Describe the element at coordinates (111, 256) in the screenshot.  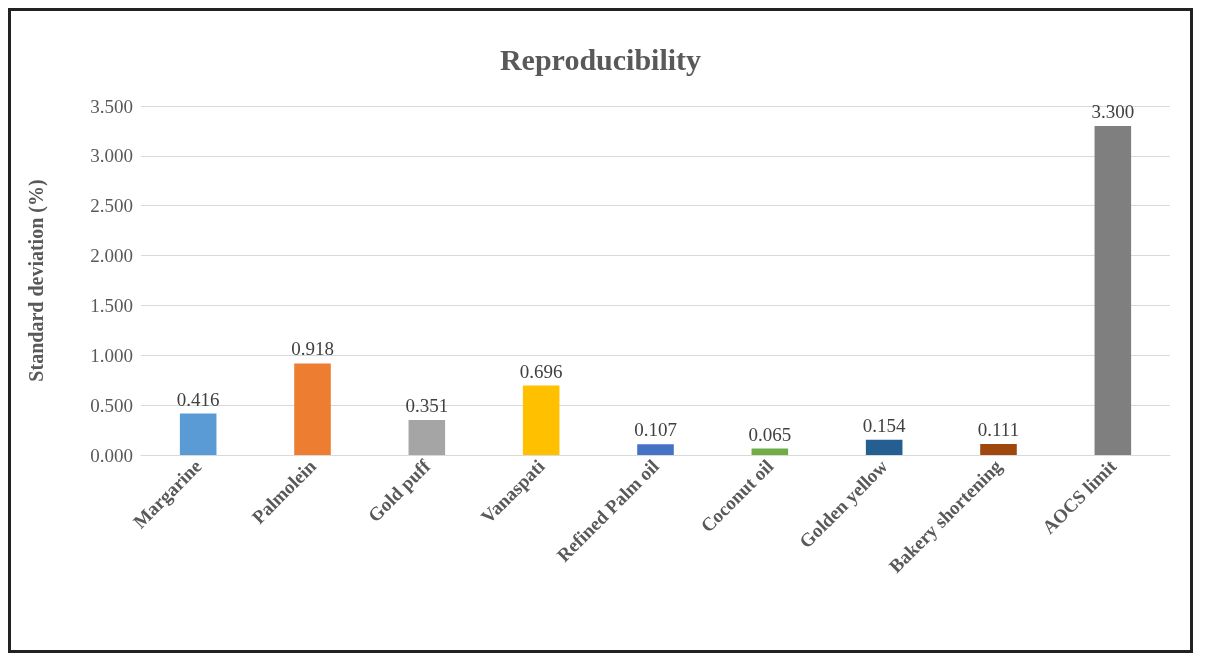
I see `y-tick-label: 2.000` at that location.